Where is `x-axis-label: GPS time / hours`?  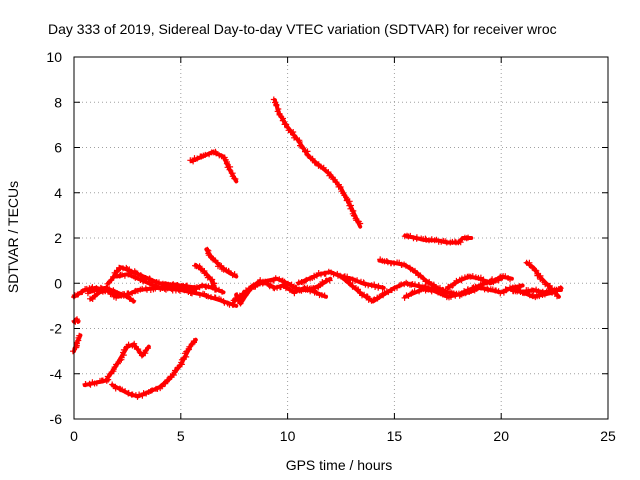 x-axis-label: GPS time / hours is located at coordinates (339, 465).